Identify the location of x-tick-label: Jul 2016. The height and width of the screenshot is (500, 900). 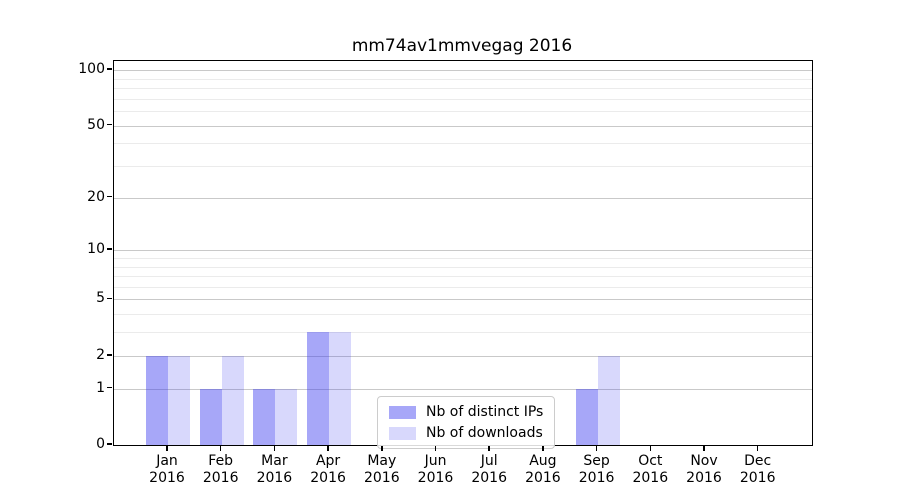
(489, 470).